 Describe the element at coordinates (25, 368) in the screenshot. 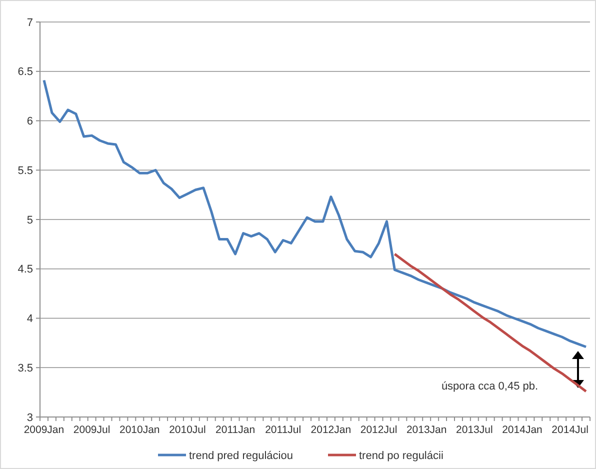

I see `y-tick-label: 3.5` at that location.